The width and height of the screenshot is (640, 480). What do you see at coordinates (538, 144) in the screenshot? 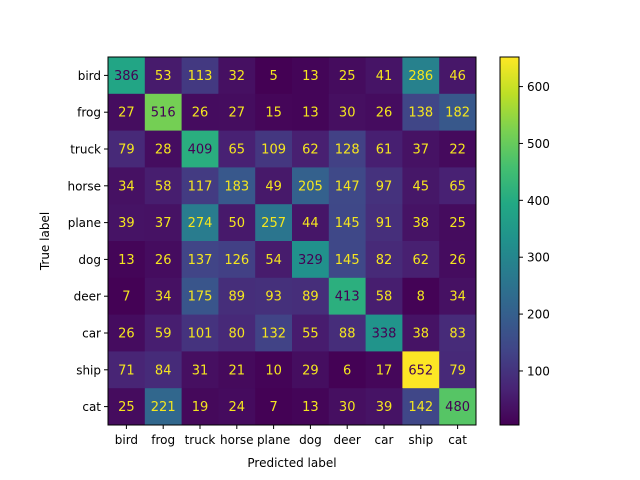
I see `colorbar-tick-label: 500` at bounding box center [538, 144].